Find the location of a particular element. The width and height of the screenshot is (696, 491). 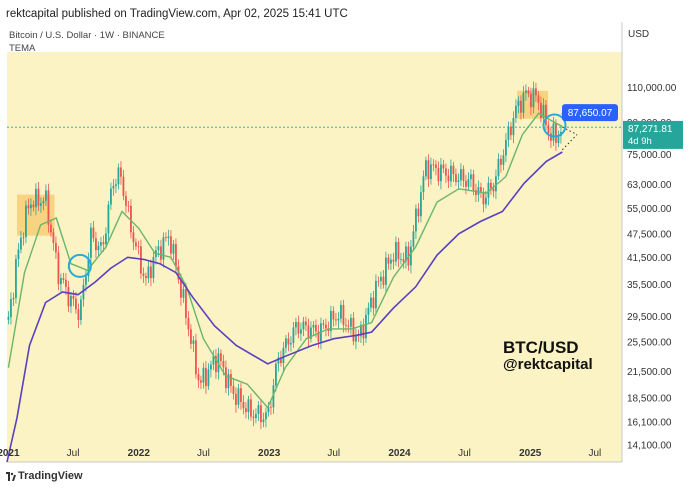

y-tick-label: 110,000.00 is located at coordinates (652, 88).